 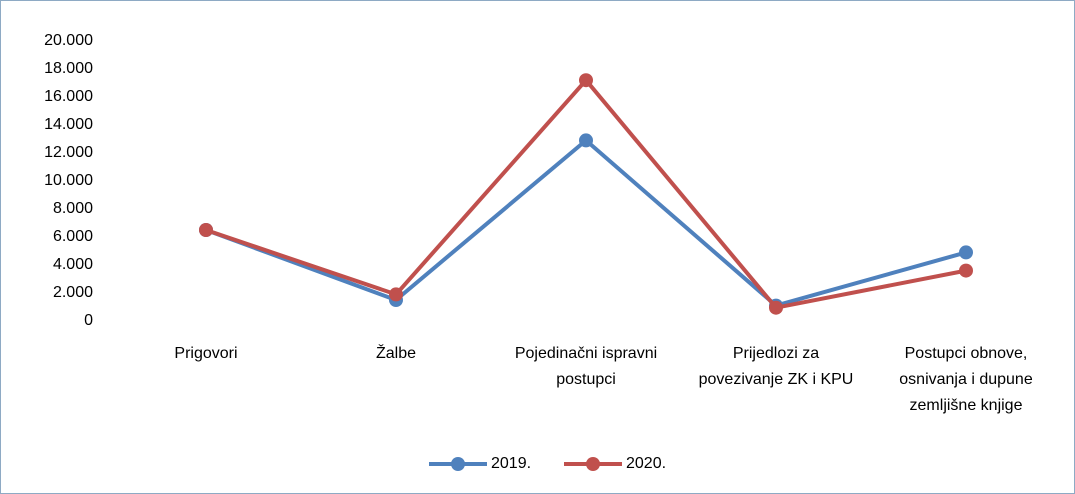 What do you see at coordinates (776, 366) in the screenshot?
I see `x-tick-label: Prijedlozi za povezivanje ZK i KPU` at bounding box center [776, 366].